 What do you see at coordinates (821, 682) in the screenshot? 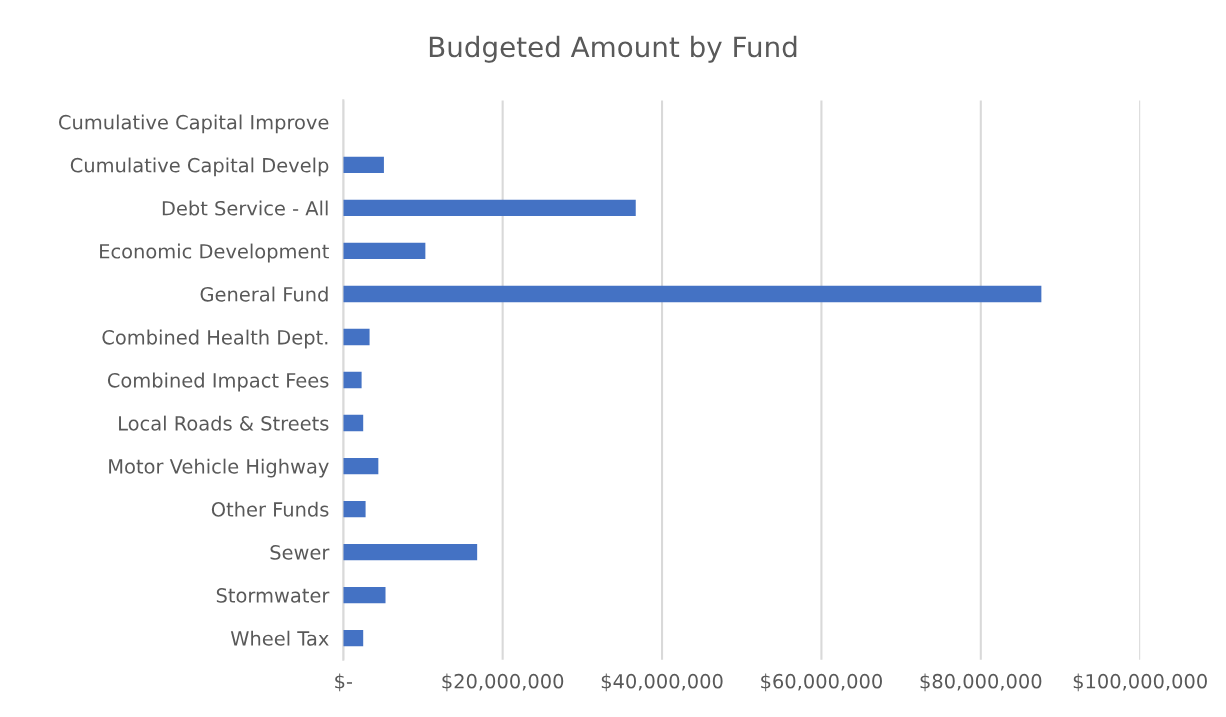
I see `x-tick-label: $60,000,000` at bounding box center [821, 682].